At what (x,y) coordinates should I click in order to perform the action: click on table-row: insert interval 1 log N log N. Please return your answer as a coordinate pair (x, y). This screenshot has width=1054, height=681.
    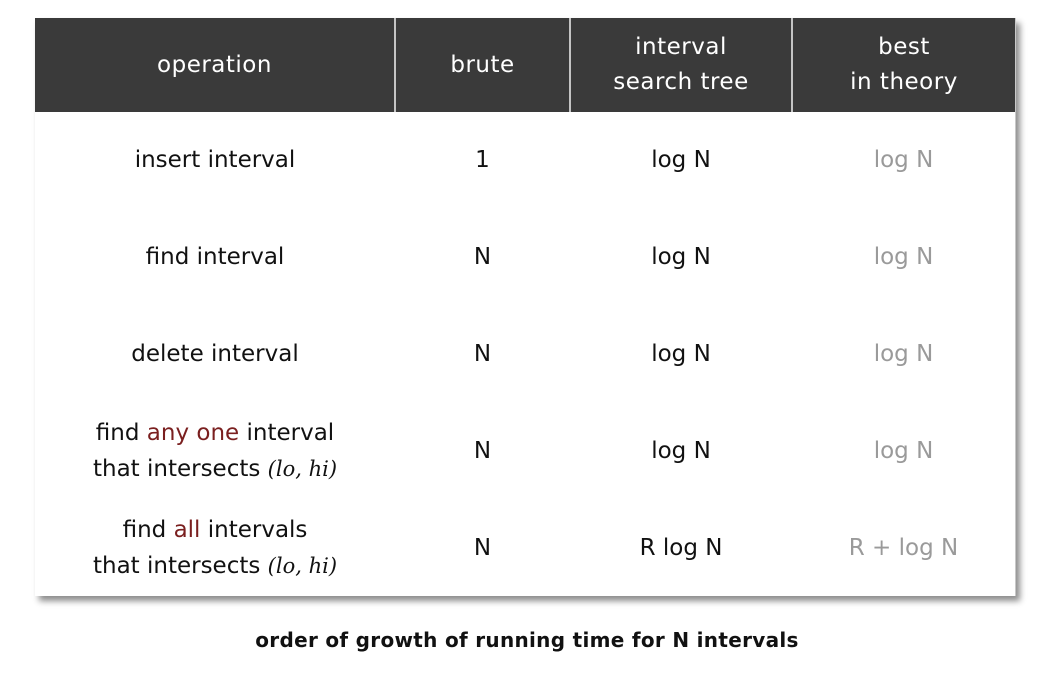
    Looking at the image, I should click on (525, 160).